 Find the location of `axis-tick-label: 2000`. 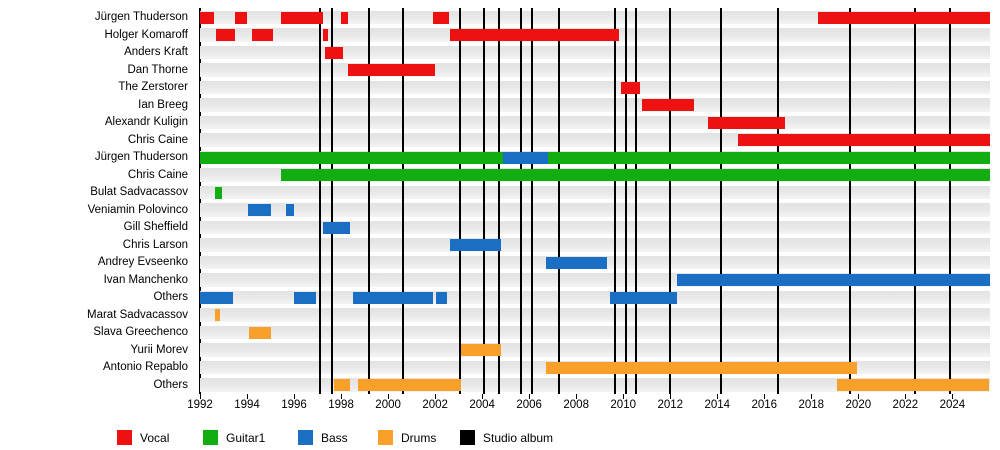

axis-tick-label: 2000 is located at coordinates (388, 405).